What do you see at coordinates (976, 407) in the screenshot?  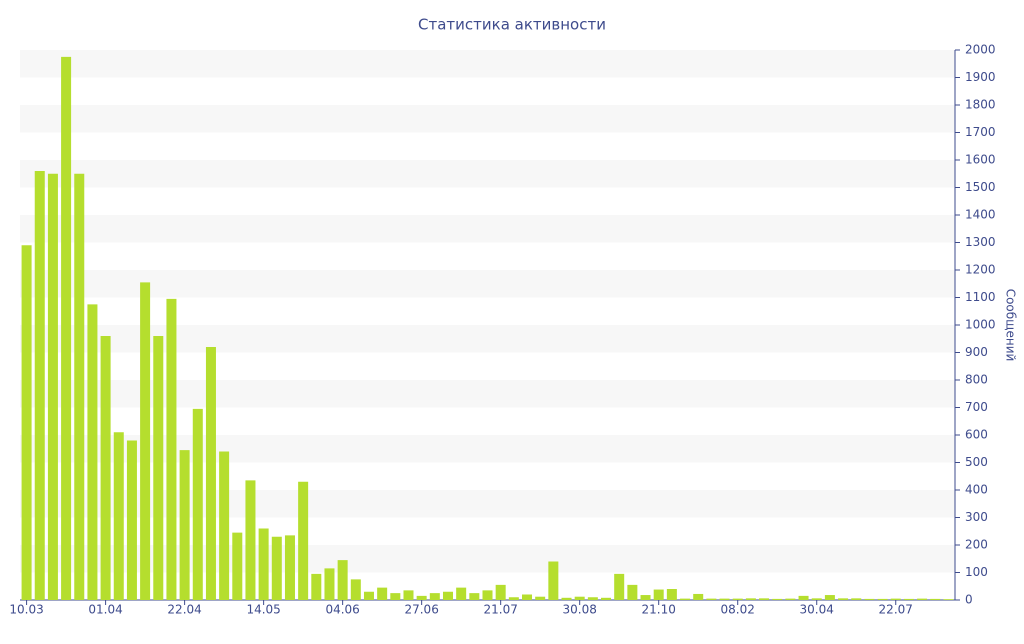 I see `y-tick-label: 700` at bounding box center [976, 407].